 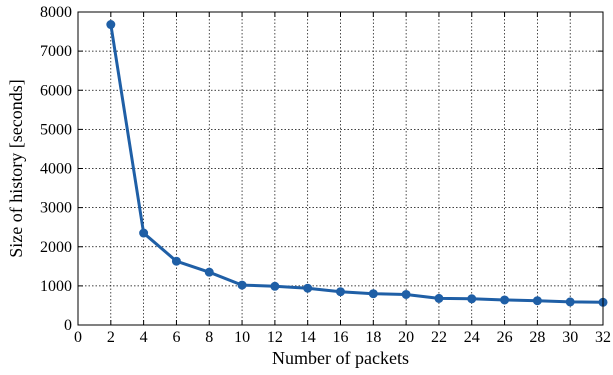 I want to click on x-tick-label: 24, so click(x=472, y=337).